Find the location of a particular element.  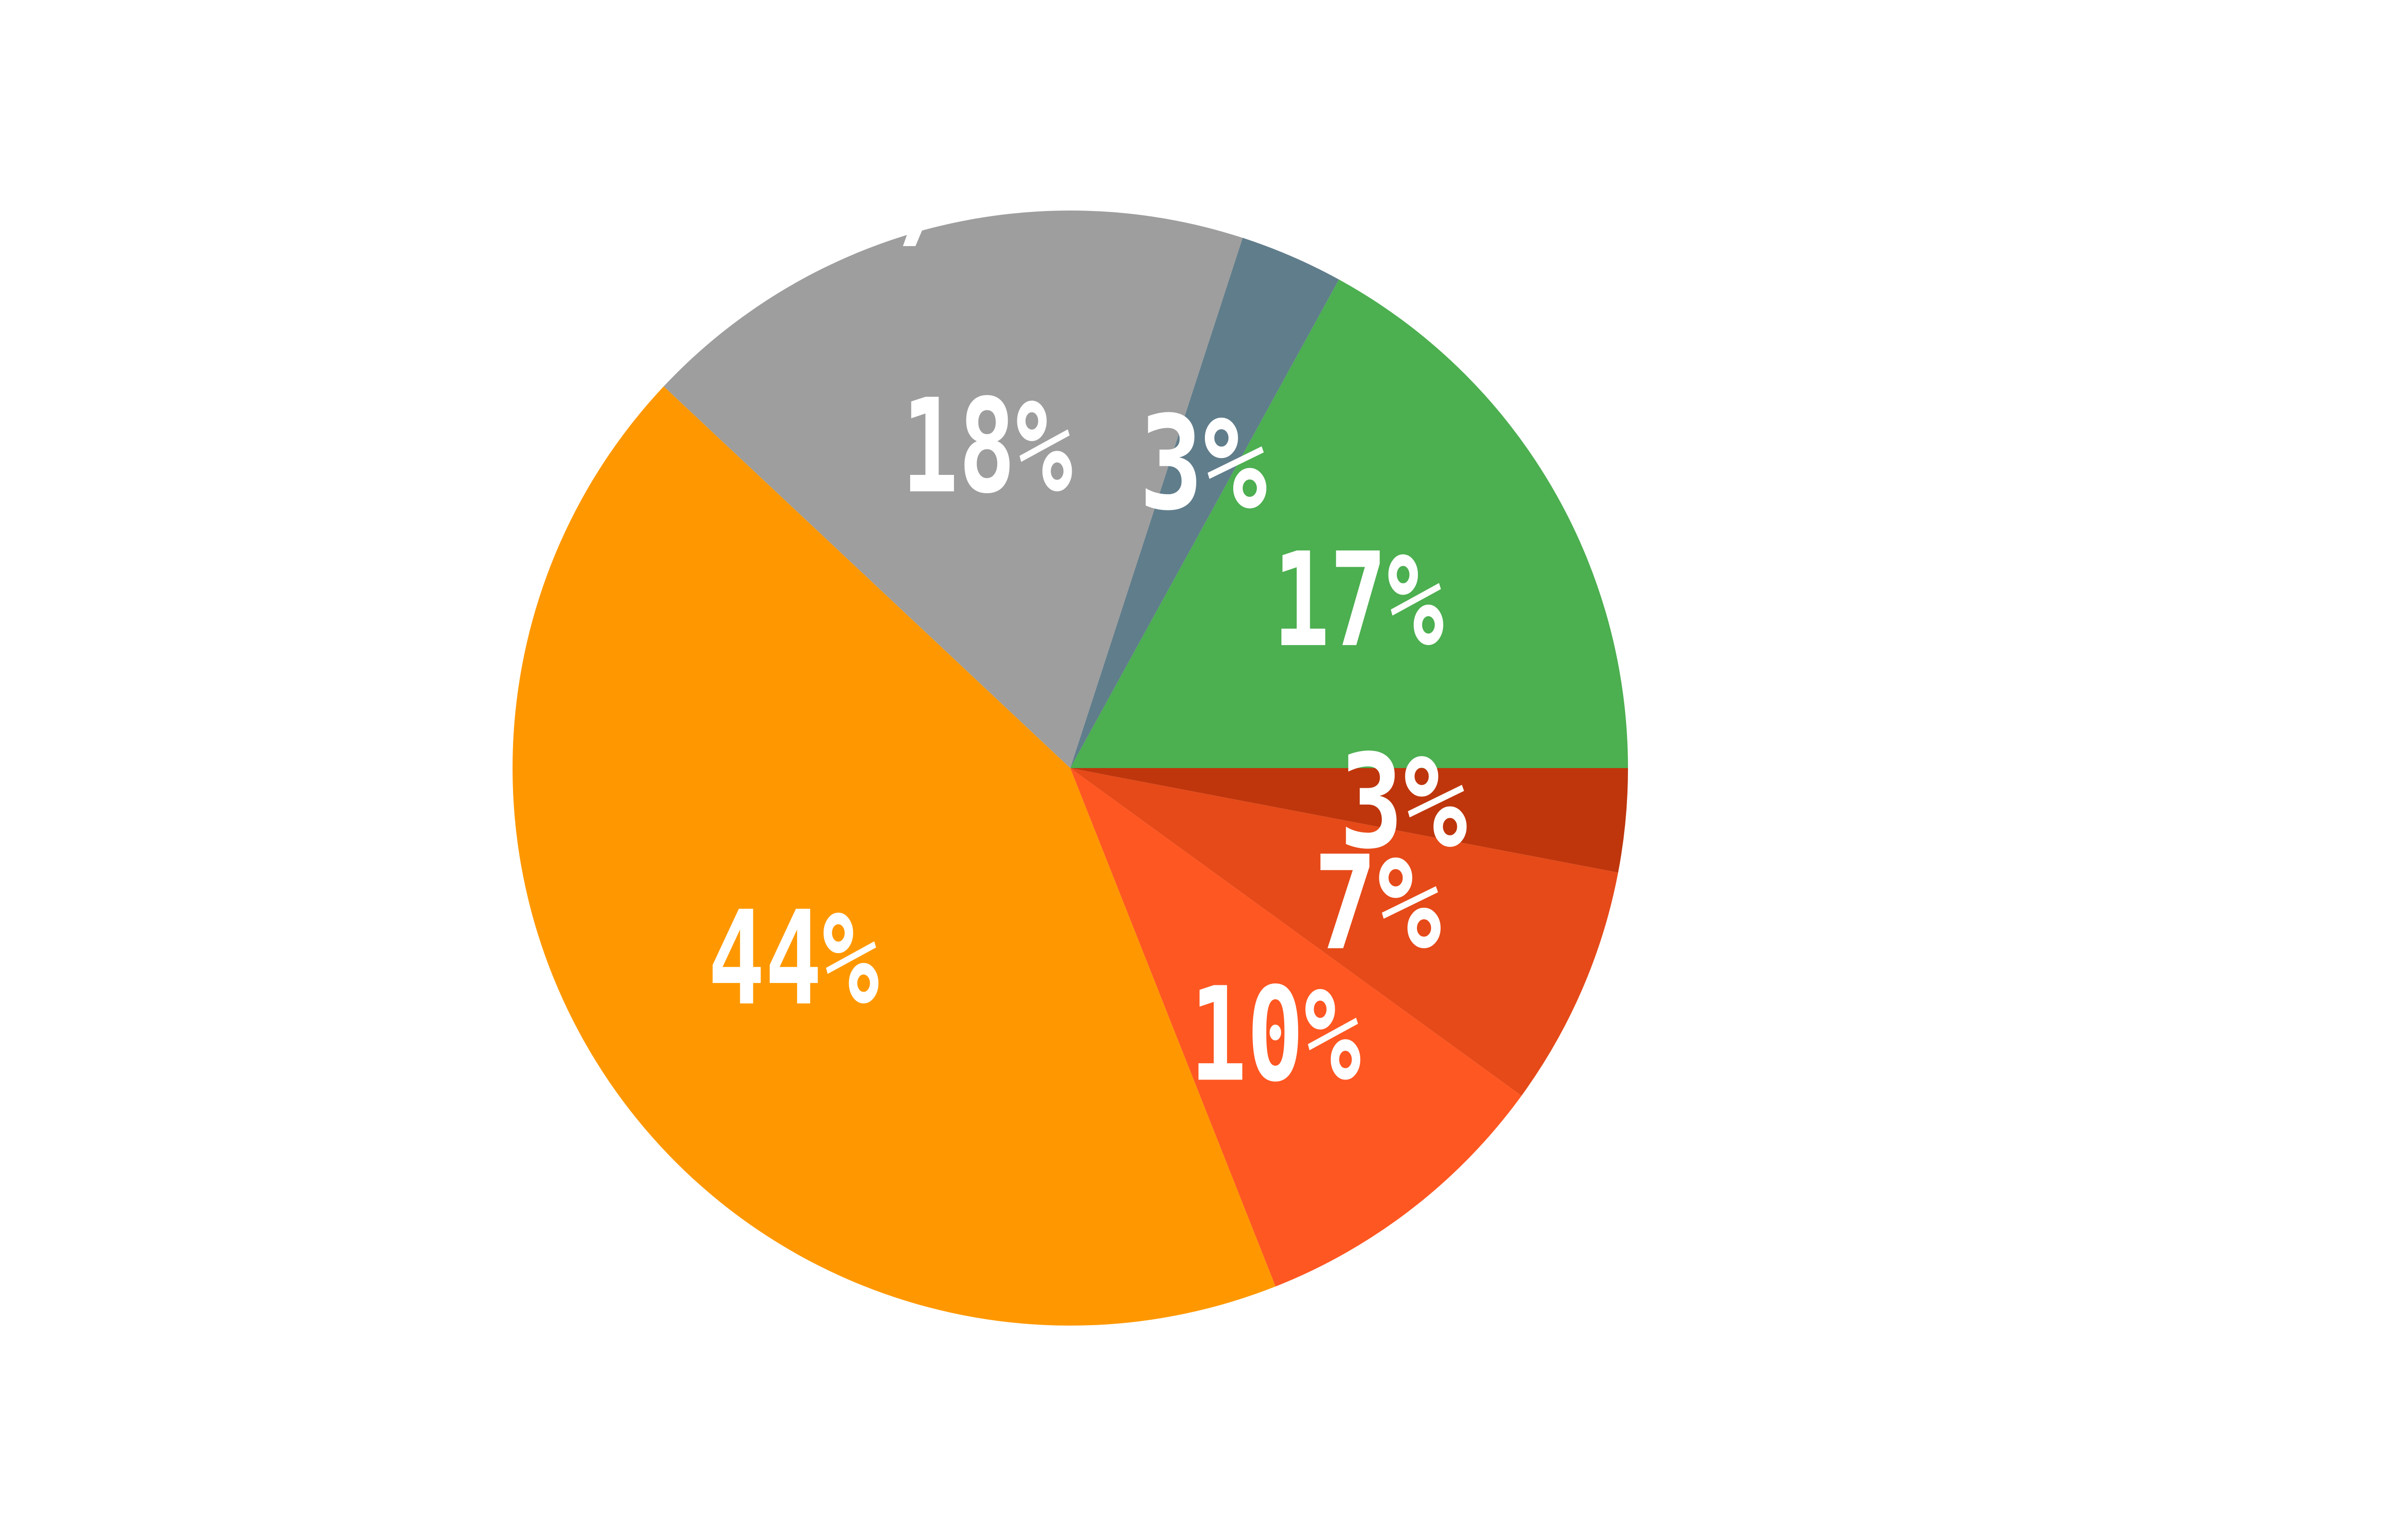

slice-label-orange: 44% is located at coordinates (793, 958).